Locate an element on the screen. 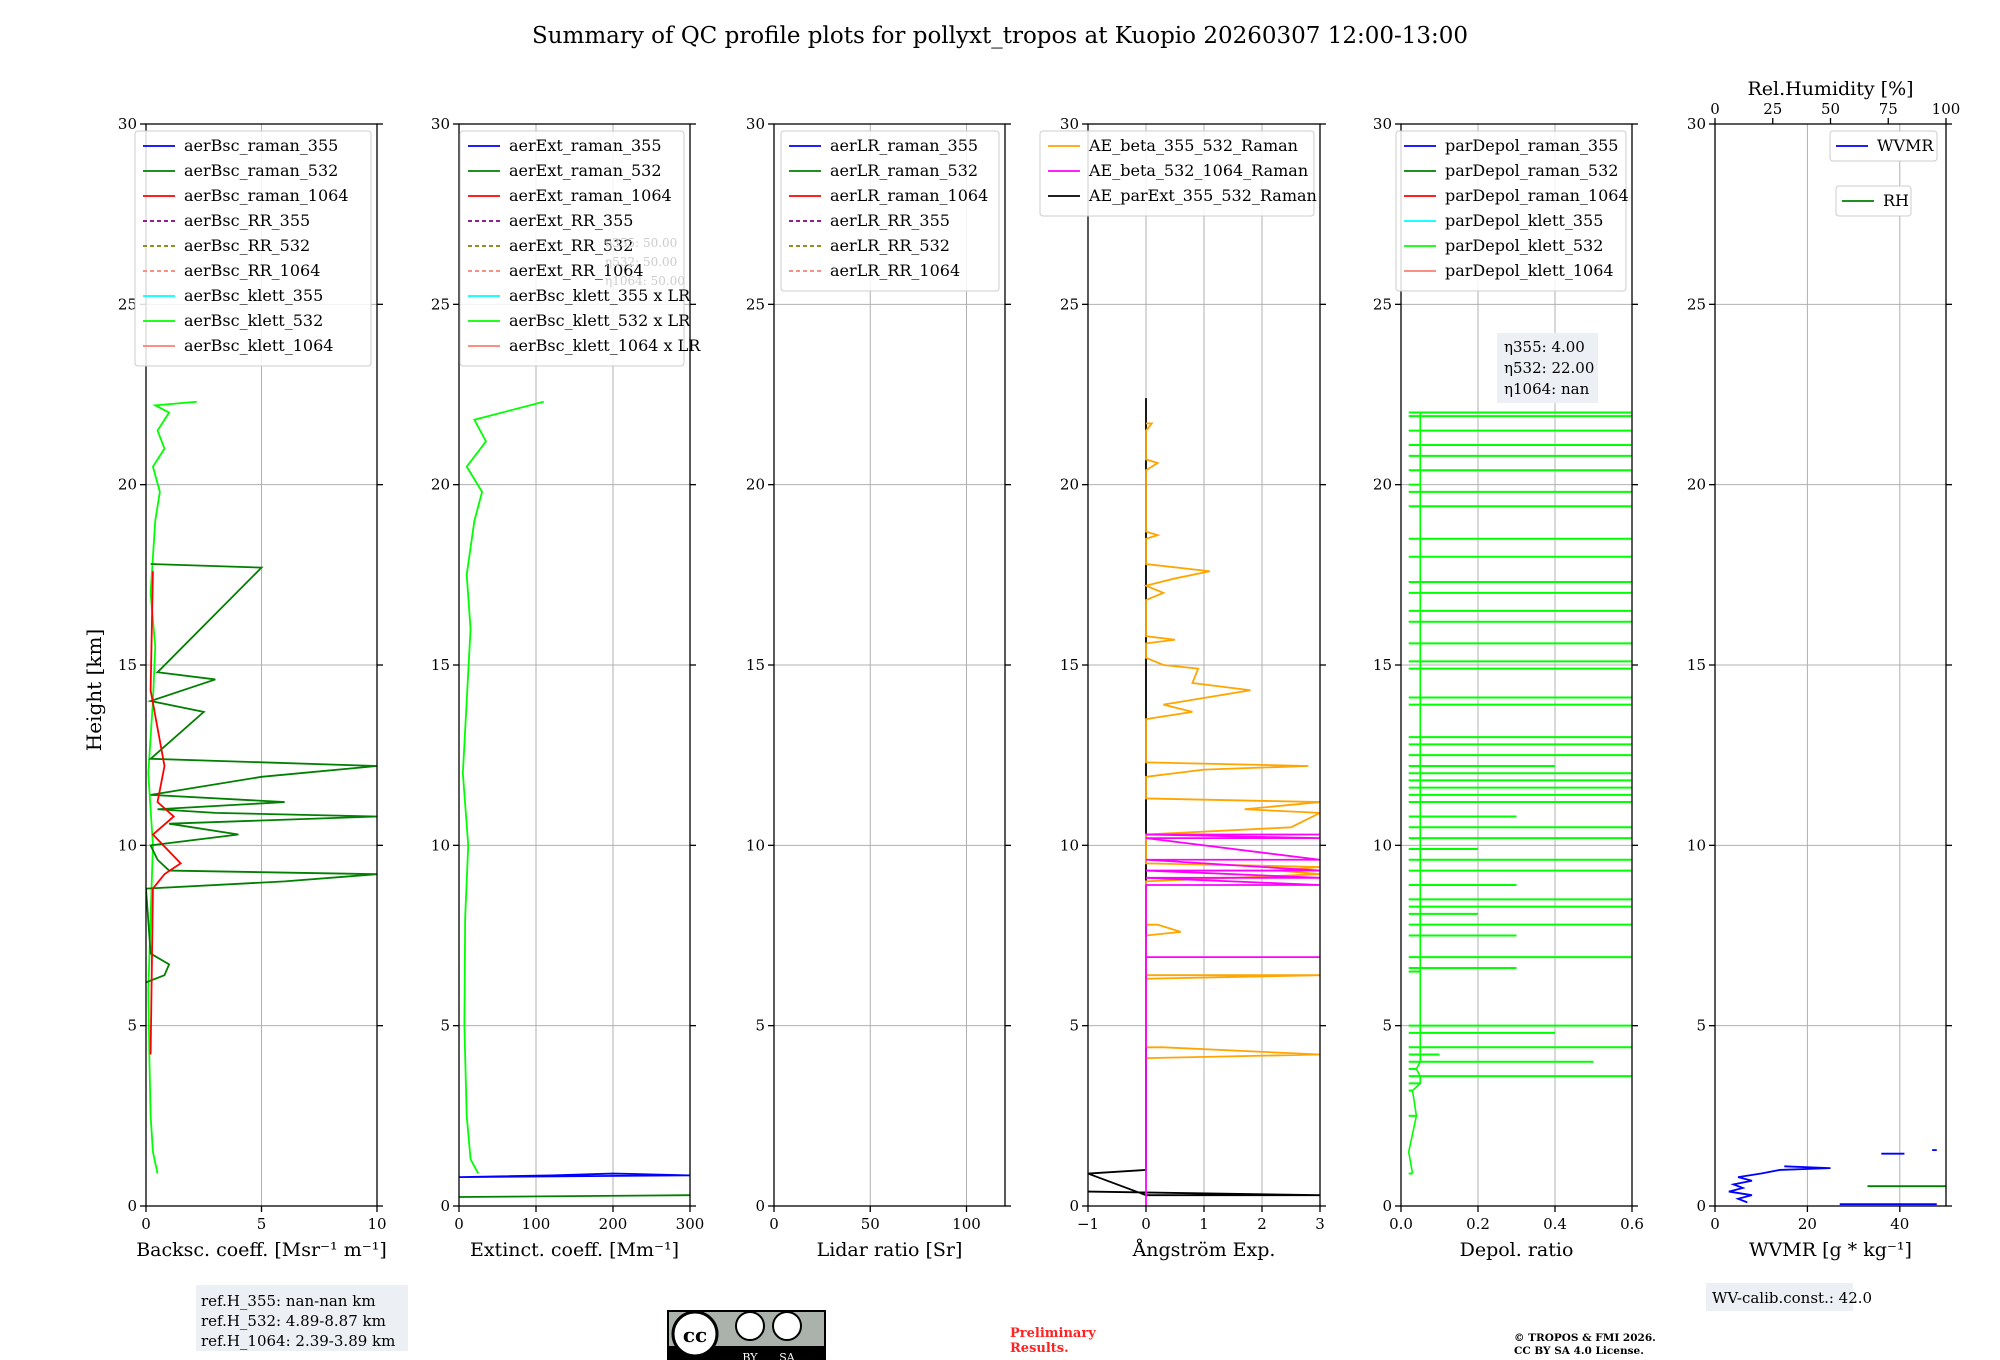  lr-ytick-label: 20 is located at coordinates (755, 485).